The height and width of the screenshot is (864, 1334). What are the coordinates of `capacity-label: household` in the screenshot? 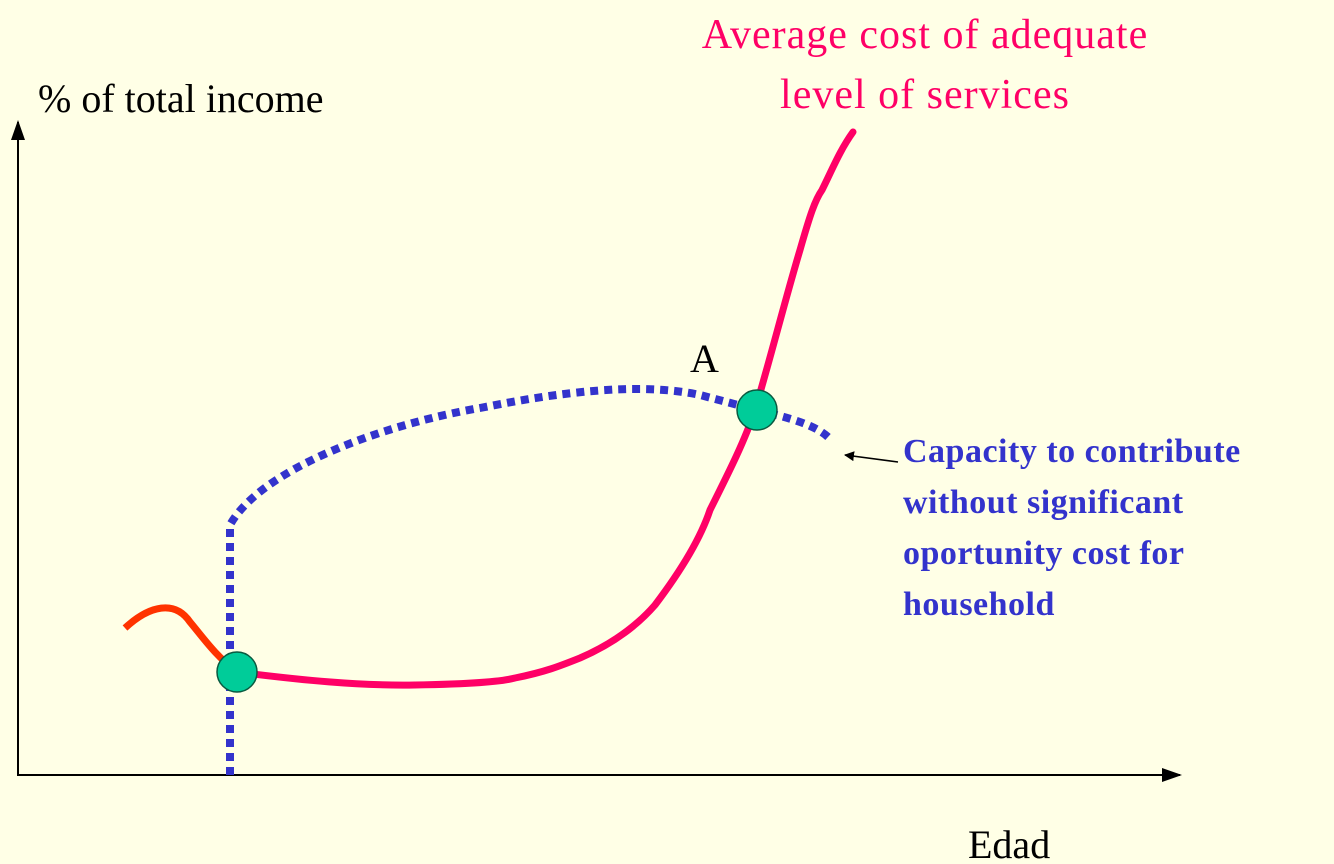 It's located at (979, 604).